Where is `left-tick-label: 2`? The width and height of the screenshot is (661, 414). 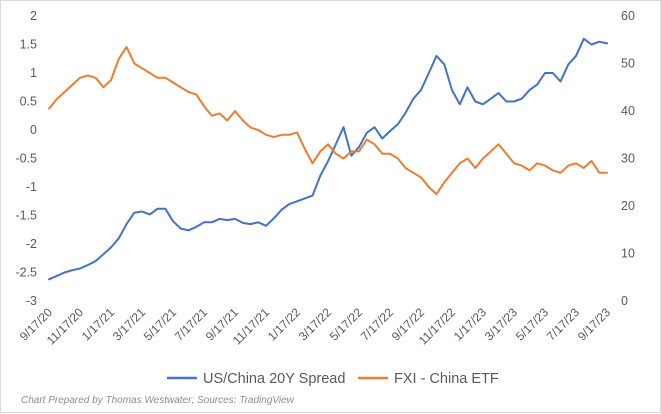 left-tick-label: 2 is located at coordinates (33, 16).